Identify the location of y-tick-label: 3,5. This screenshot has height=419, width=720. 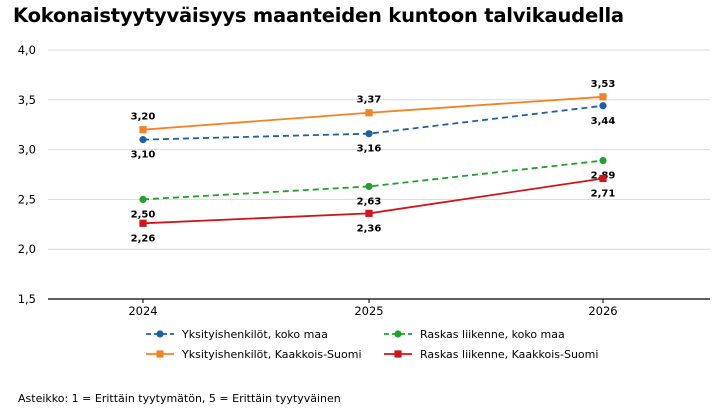
(27, 100).